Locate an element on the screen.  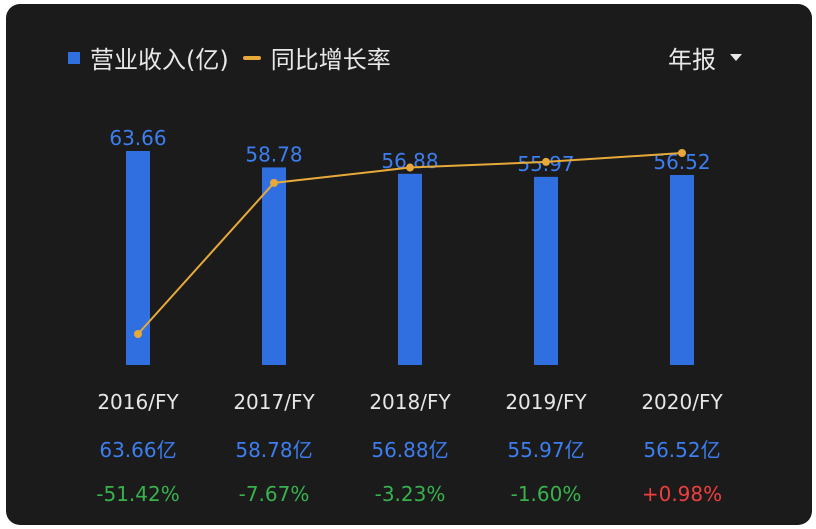
growth-point-2020/FY is located at coordinates (682, 153).